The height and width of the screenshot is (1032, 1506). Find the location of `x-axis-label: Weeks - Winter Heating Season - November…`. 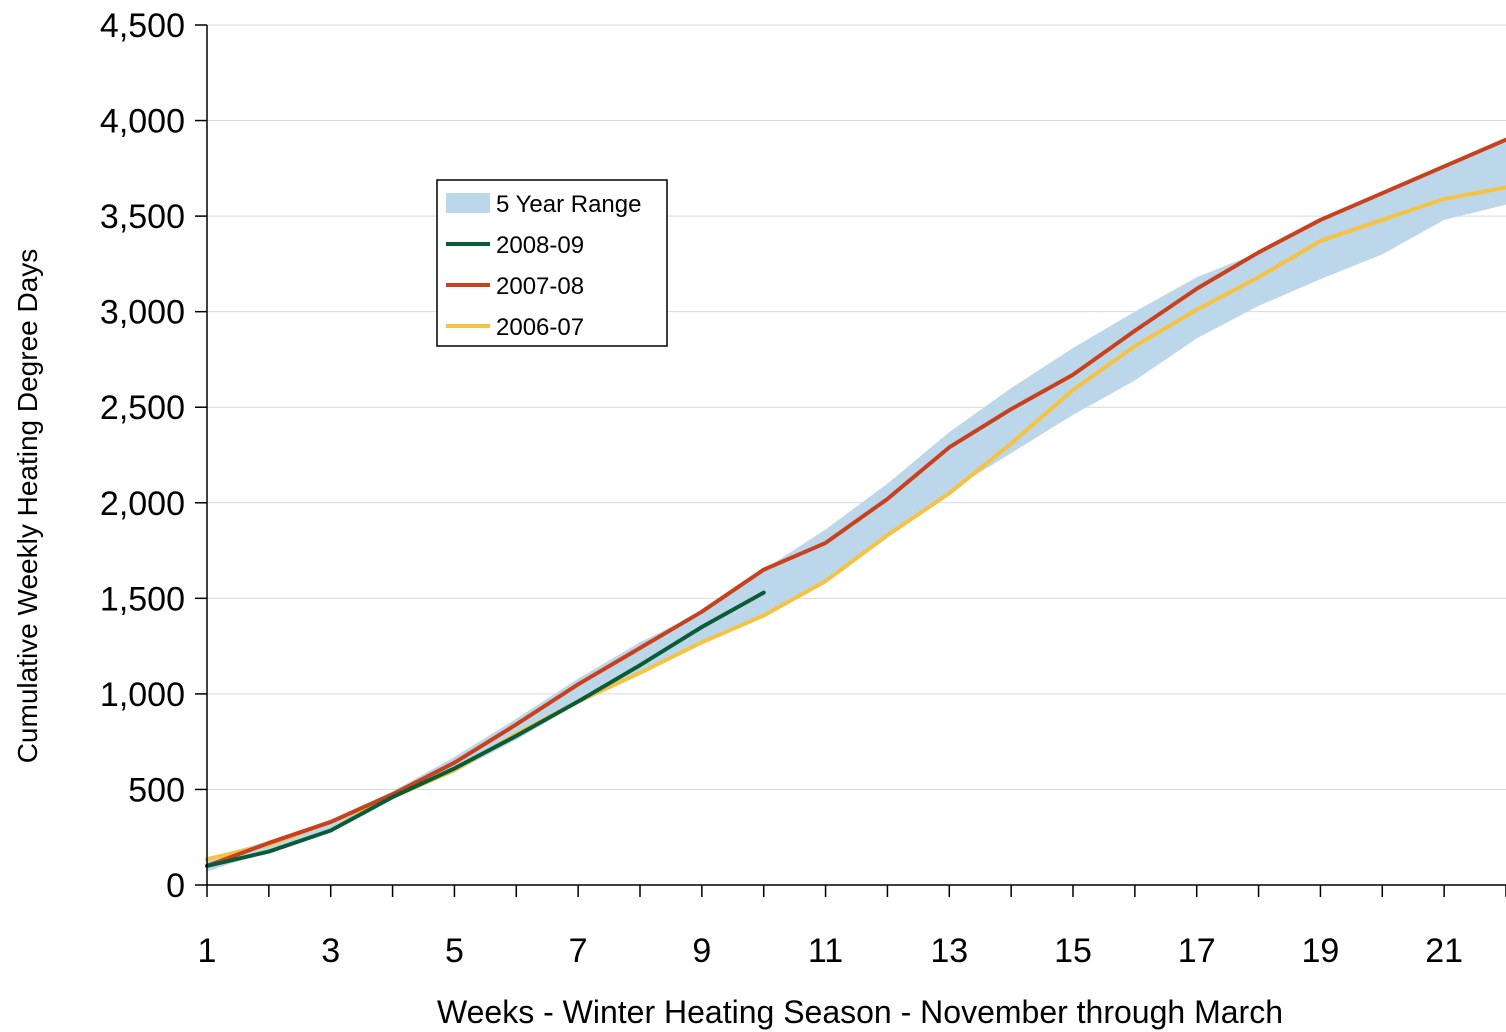

x-axis-label: Weeks - Winter Heating Season - November… is located at coordinates (860, 1012).